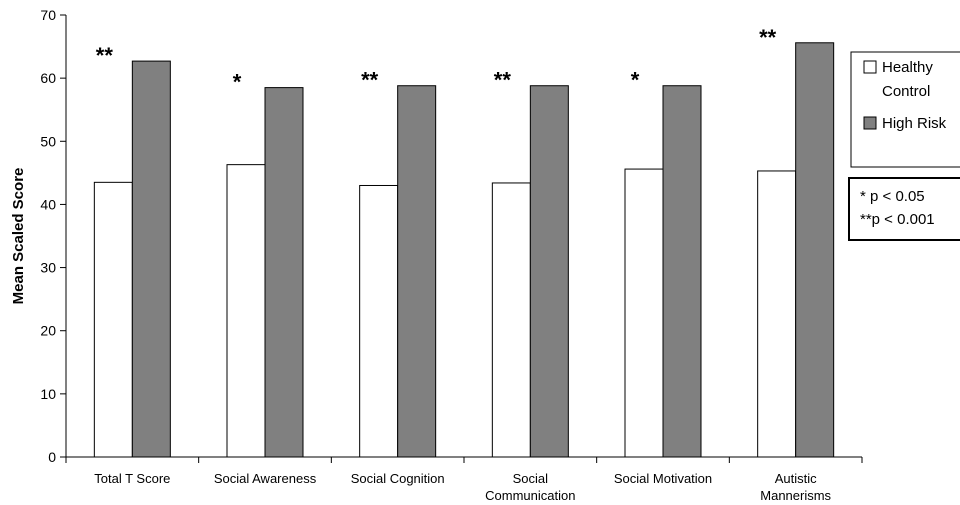  What do you see at coordinates (897, 219) in the screenshot?
I see `note-line: **p < 0.001` at bounding box center [897, 219].